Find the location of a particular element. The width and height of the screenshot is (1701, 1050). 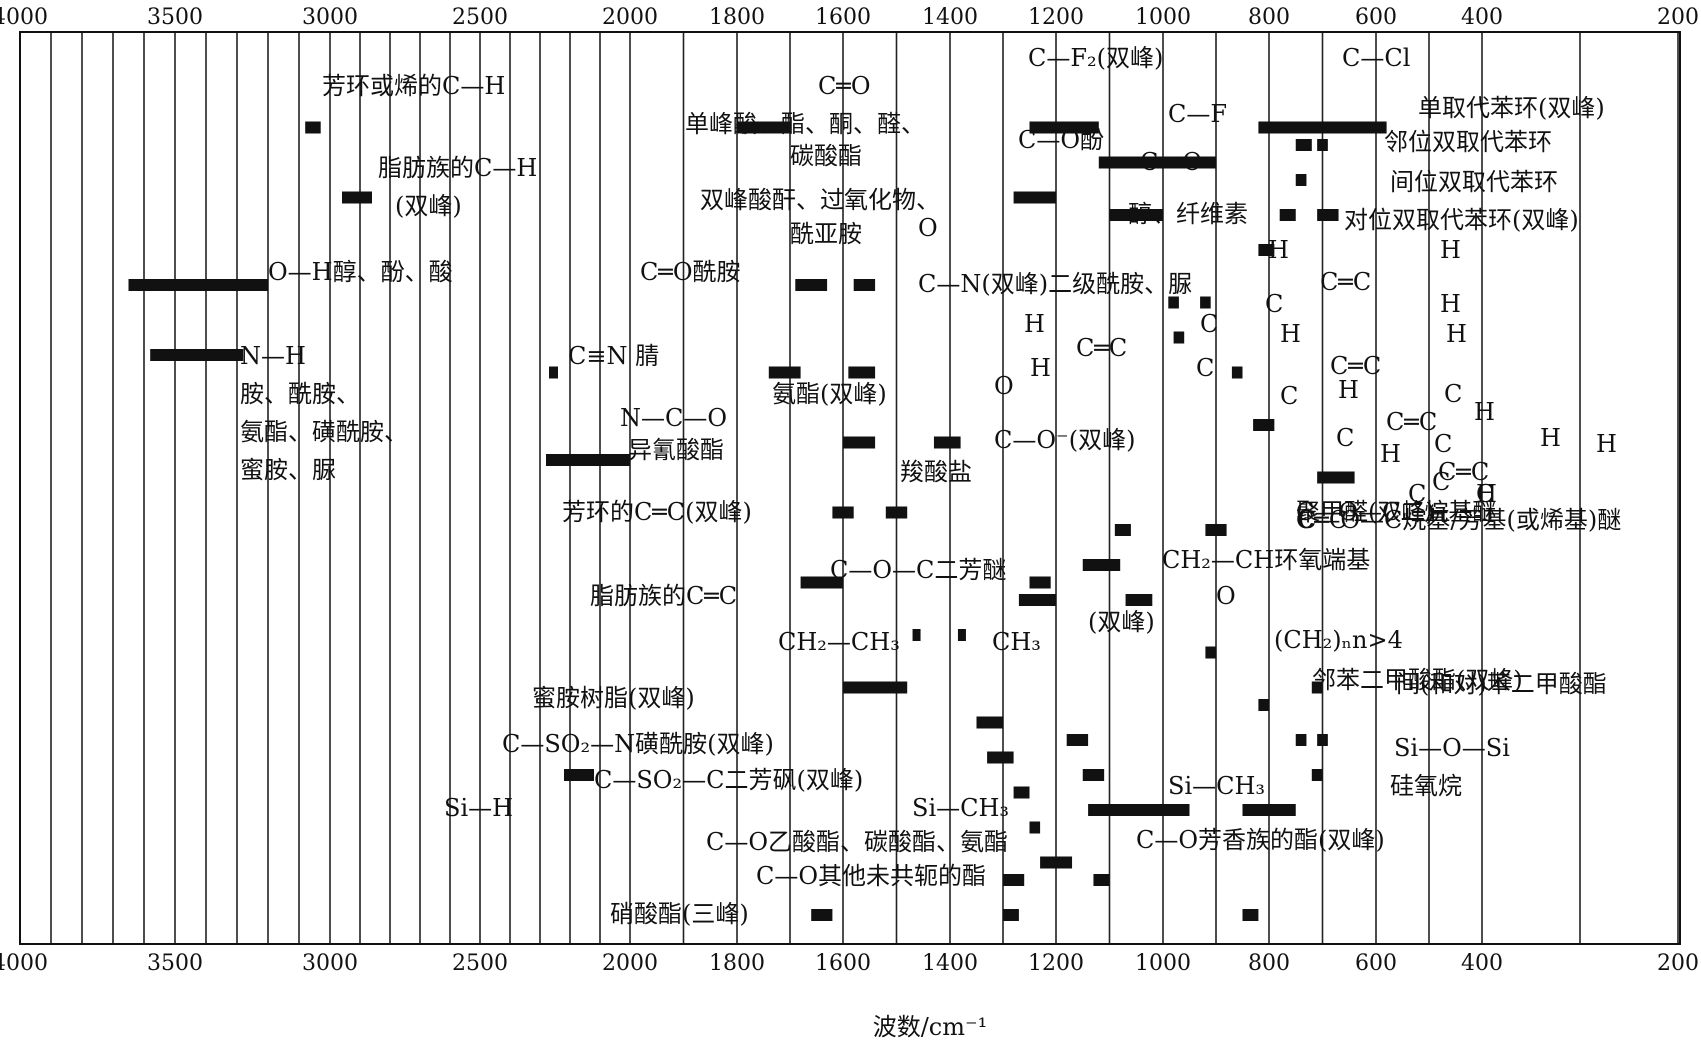

group-label: C—O is located at coordinates (1171, 162).